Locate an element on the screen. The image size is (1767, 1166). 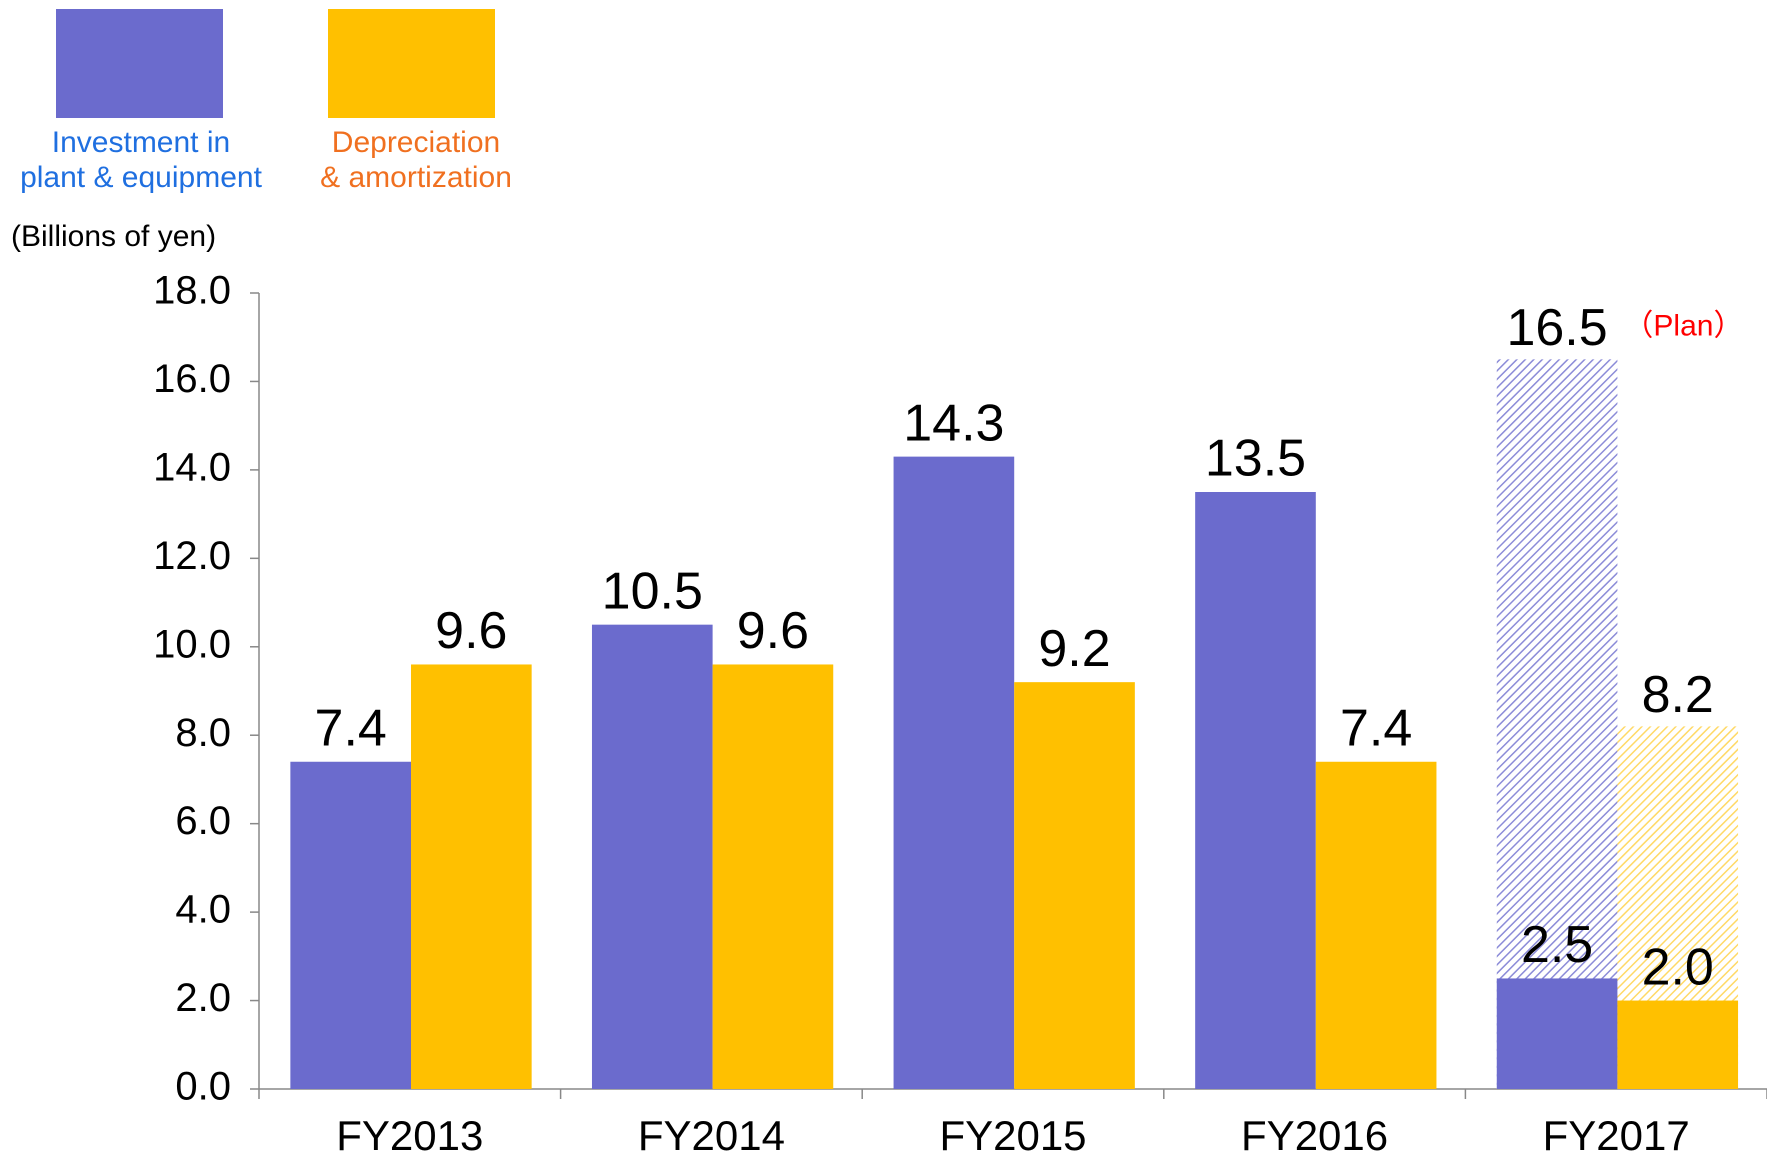
x-tick-label: FY2017 is located at coordinates (1616, 1135).